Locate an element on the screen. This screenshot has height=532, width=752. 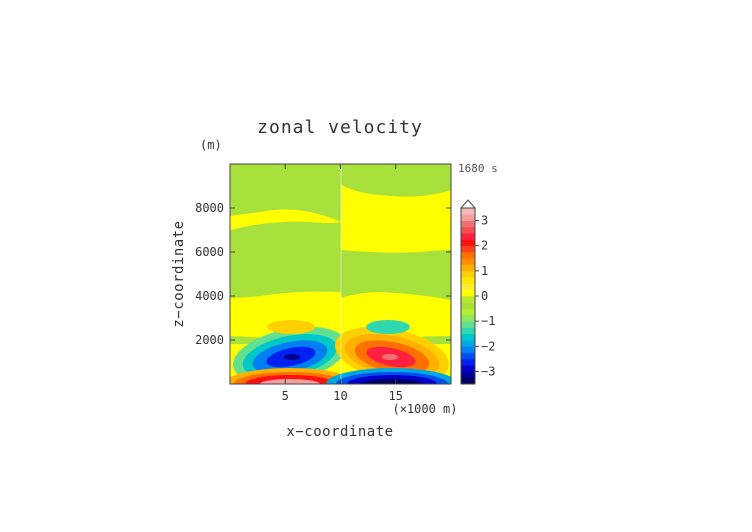
green-band-middle-left is located at coordinates (285, 259).